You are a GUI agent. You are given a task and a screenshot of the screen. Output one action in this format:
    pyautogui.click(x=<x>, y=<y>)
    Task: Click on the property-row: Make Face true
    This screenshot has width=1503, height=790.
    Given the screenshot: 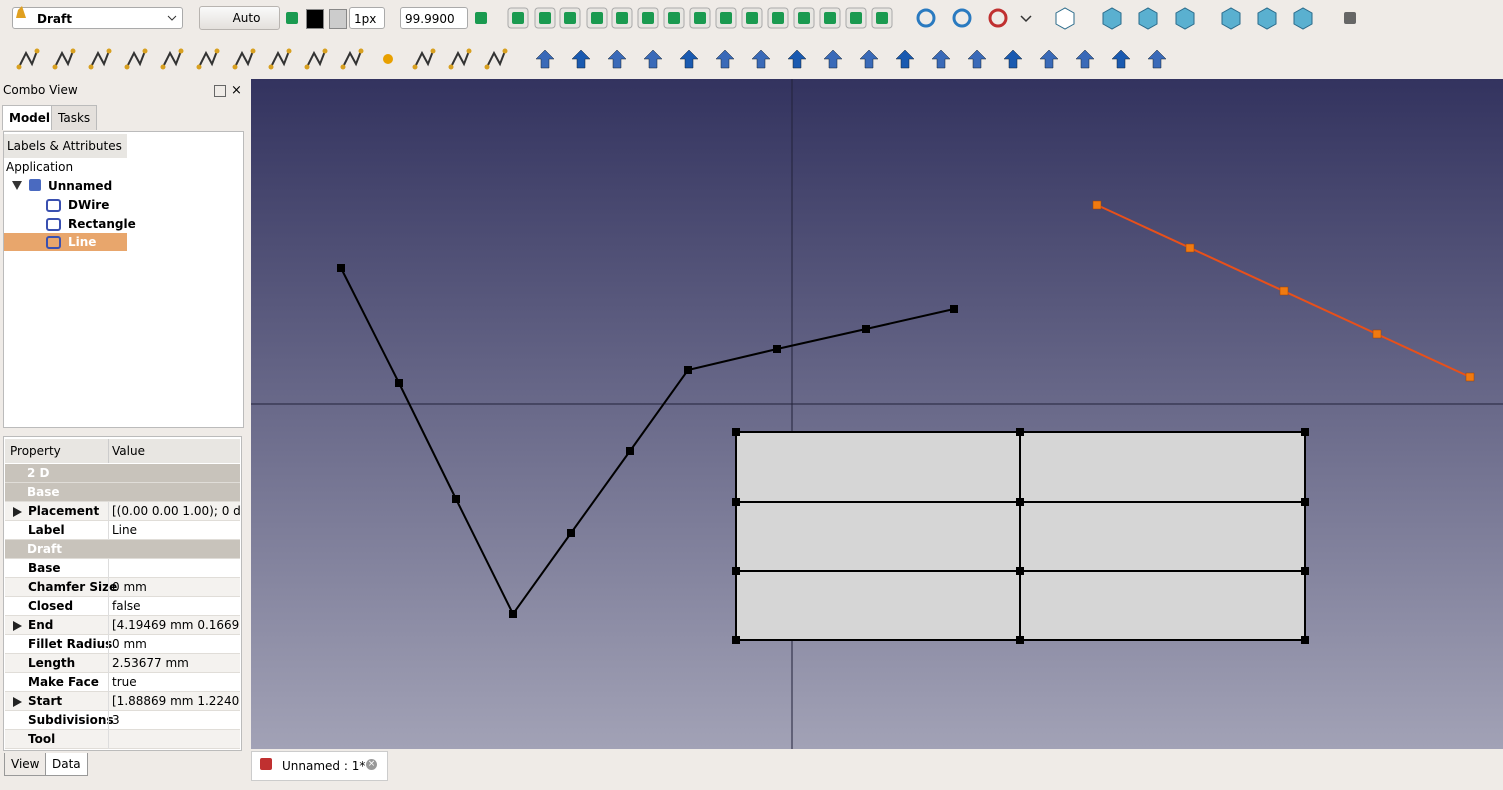 What is the action you would take?
    pyautogui.click(x=122, y=682)
    